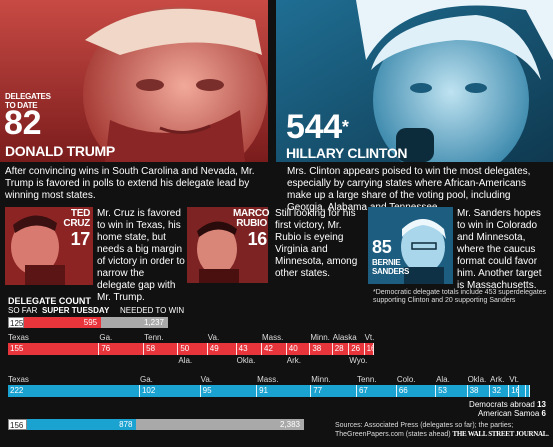 The height and width of the screenshot is (447, 553). I want to click on clinton-delegate-count: 544*, so click(317, 127).